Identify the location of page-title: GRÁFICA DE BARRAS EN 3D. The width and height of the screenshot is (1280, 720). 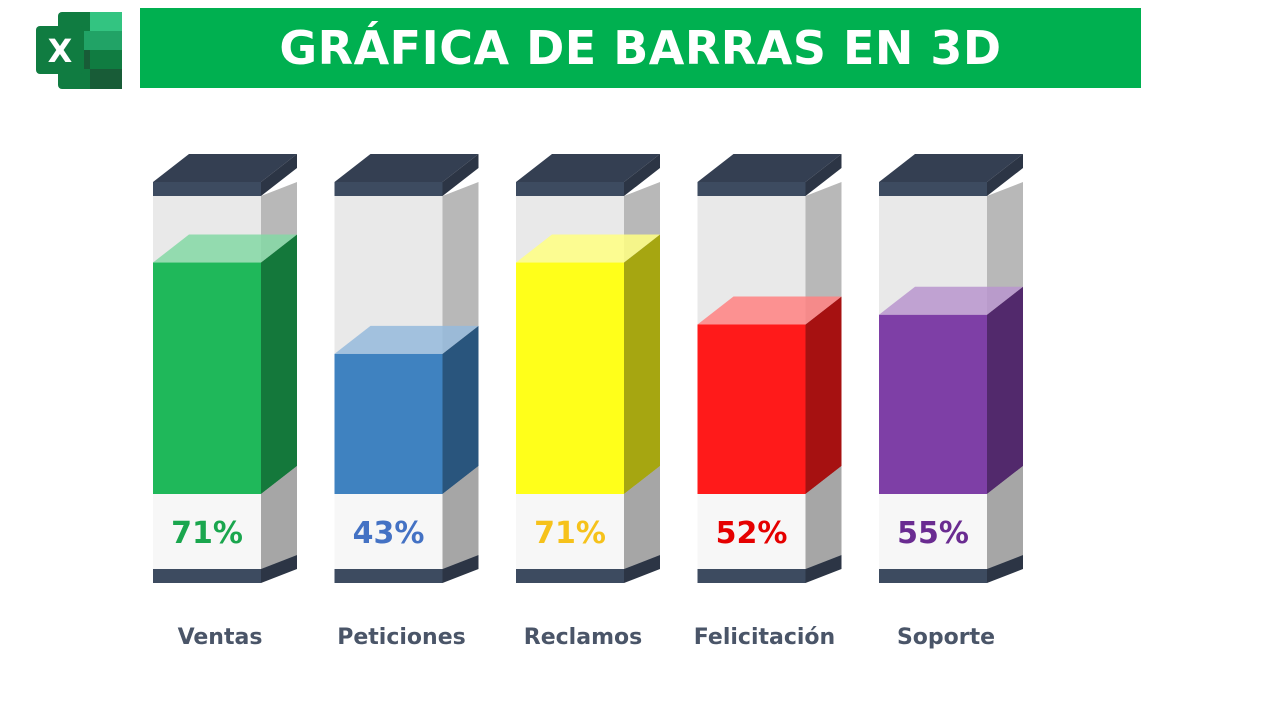
(640, 48).